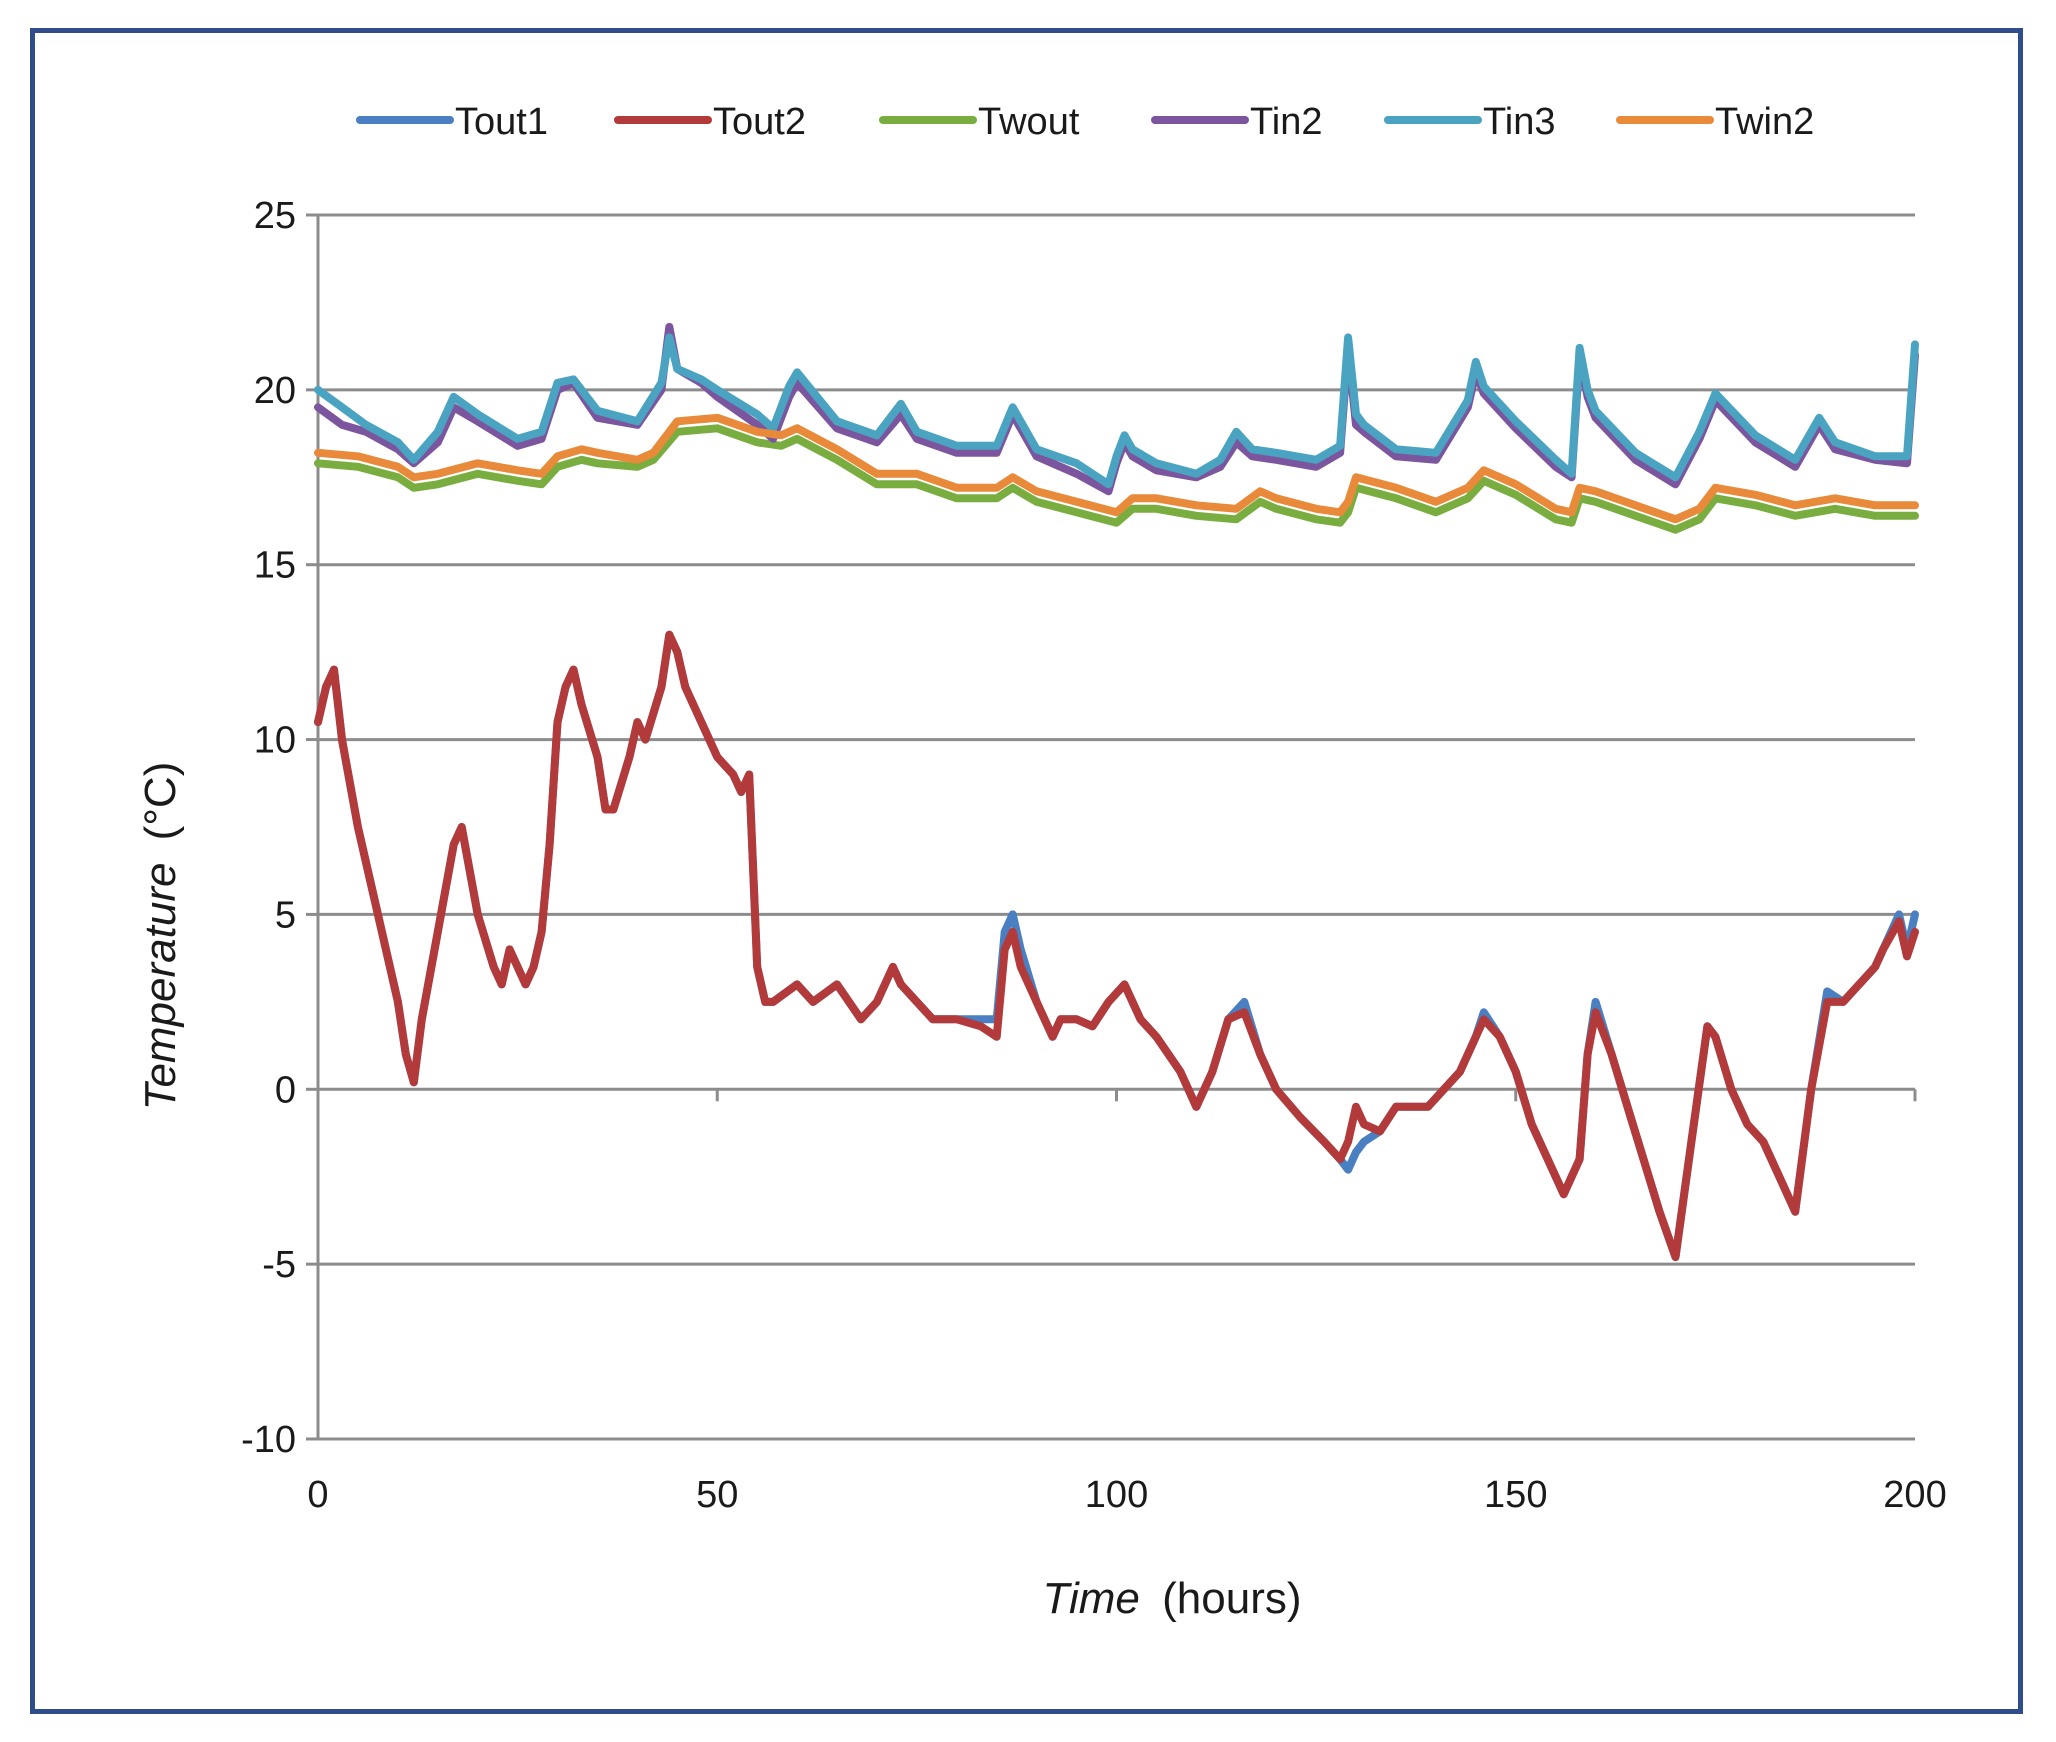  Describe the element at coordinates (1286, 122) in the screenshot. I see `legend-label-tin2: Tin2` at that location.